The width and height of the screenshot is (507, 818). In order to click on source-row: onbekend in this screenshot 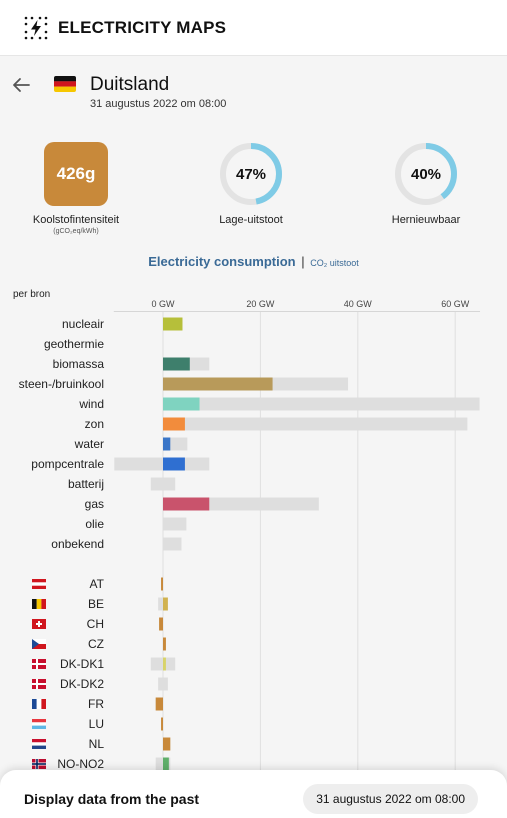, I will do `click(116, 544)`.